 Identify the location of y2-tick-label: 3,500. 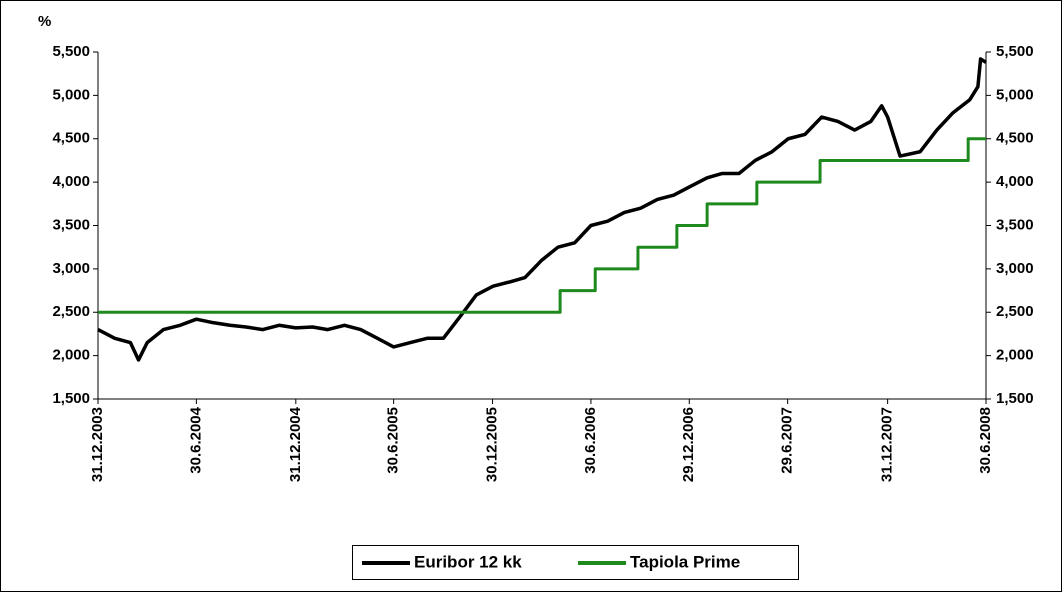
(1015, 224).